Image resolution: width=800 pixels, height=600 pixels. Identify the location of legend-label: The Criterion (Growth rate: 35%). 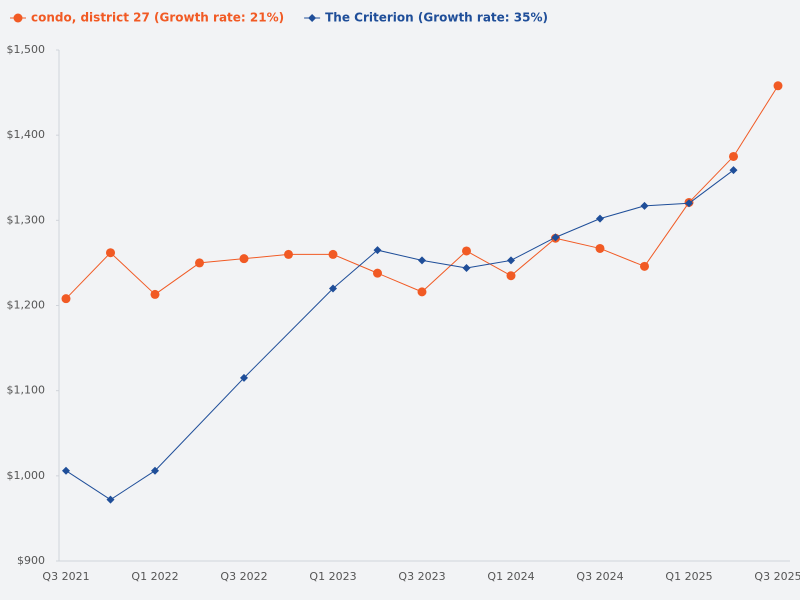
(436, 18).